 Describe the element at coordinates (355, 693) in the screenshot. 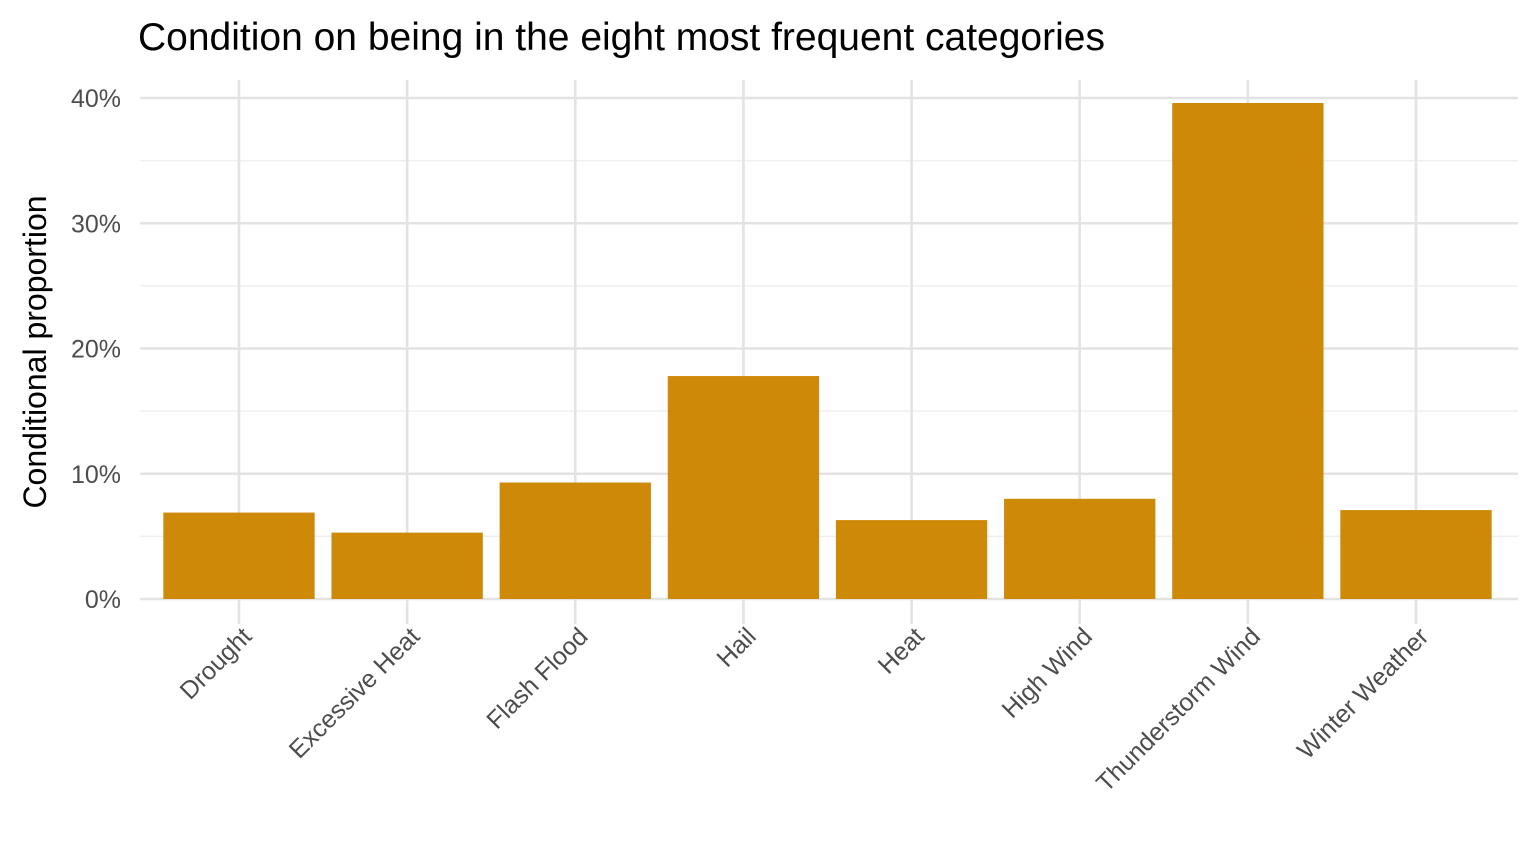

I see `x-tick-label: Excessive Heat` at that location.